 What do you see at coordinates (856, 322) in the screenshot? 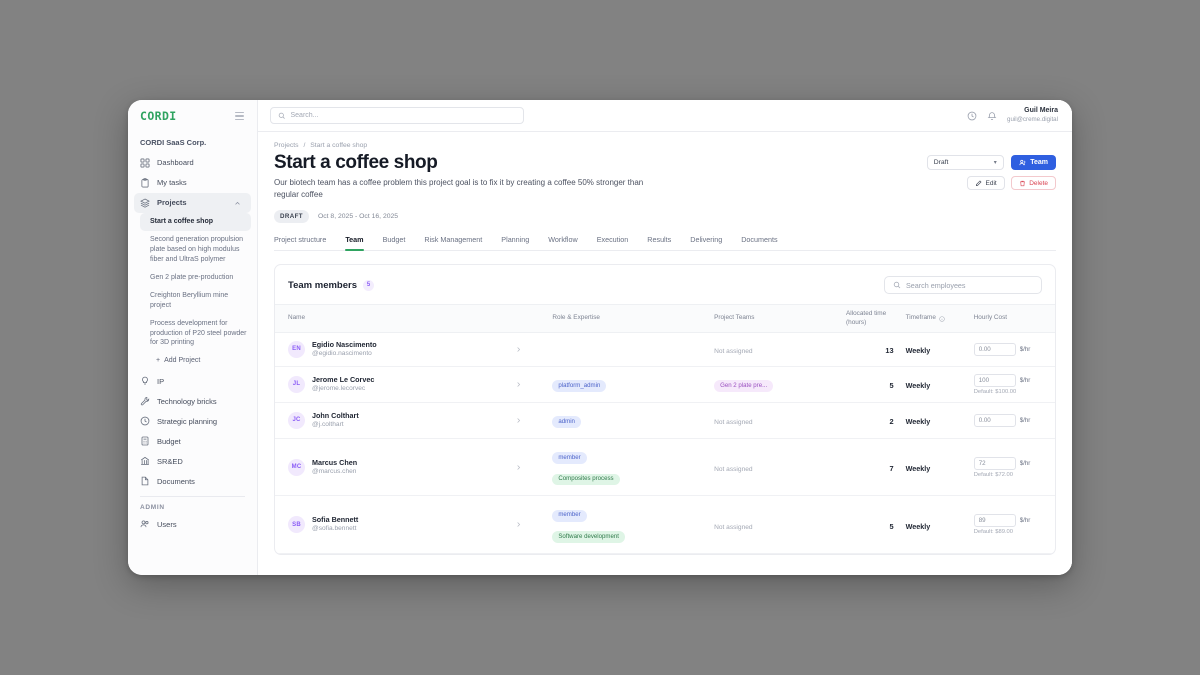
I see `allocated-line-2: (hours)` at bounding box center [856, 322].